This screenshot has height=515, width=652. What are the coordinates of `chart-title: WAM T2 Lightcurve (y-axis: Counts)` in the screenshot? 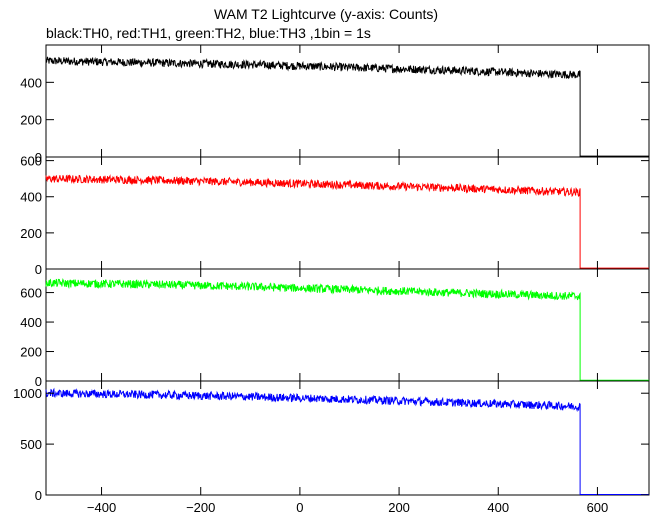 It's located at (326, 14).